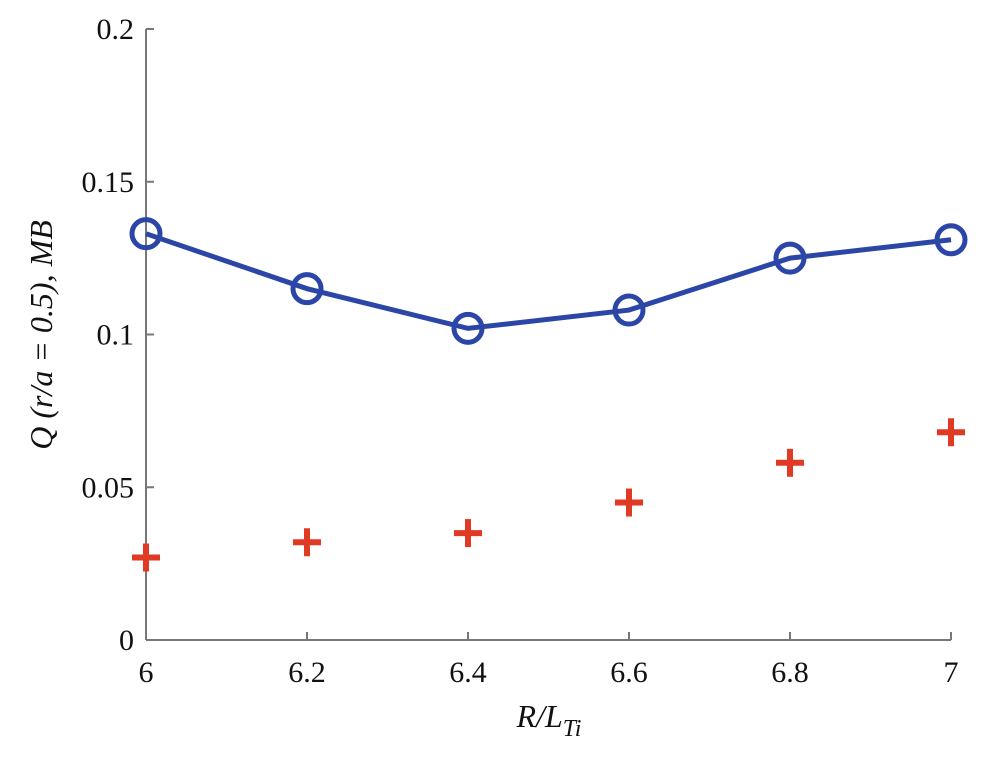  Describe the element at coordinates (146, 672) in the screenshot. I see `x-tick-label: 6` at that location.